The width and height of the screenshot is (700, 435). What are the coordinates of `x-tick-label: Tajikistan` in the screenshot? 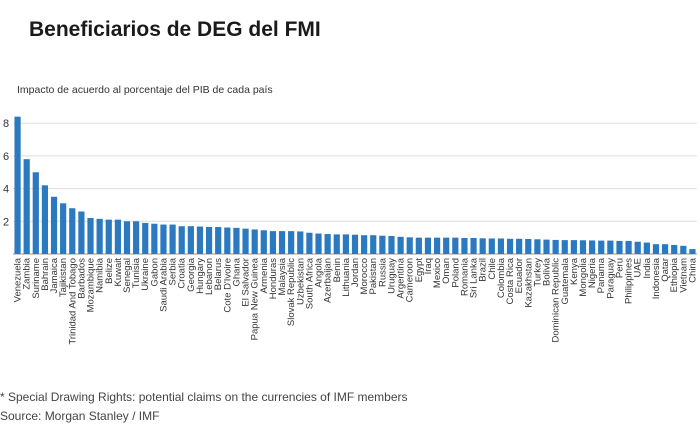 It's located at (63, 277).